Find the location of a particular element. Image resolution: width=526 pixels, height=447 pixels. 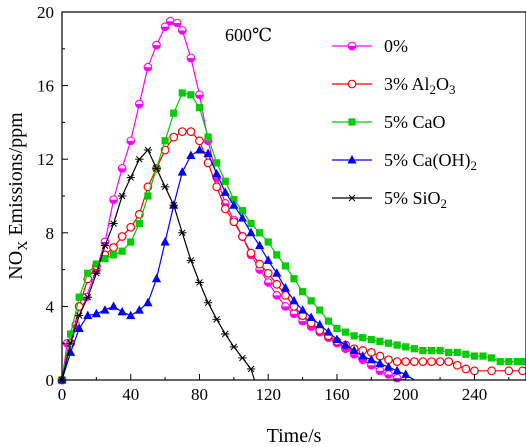

y-axis: 0 4 8 12 16 20 is located at coordinates (52, 196).